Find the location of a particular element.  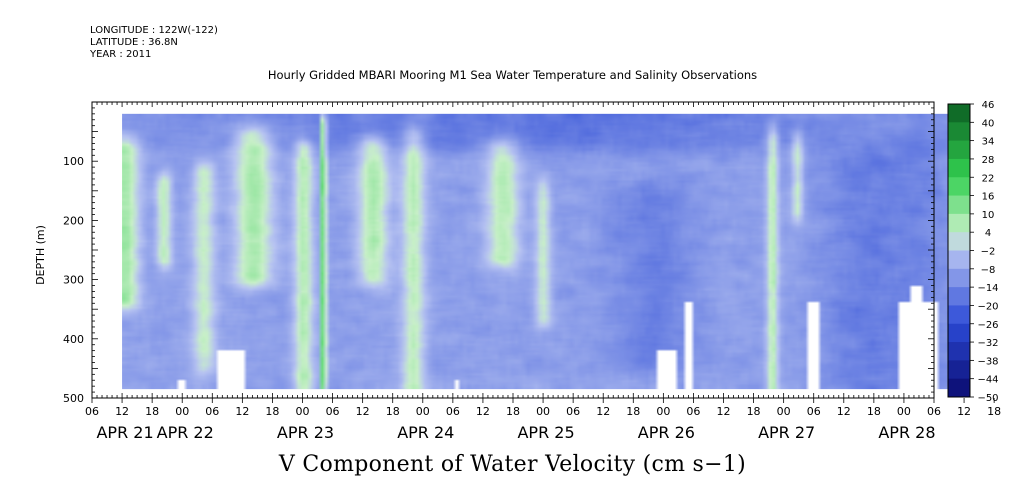

x-date-label: APR 28 is located at coordinates (906, 432).